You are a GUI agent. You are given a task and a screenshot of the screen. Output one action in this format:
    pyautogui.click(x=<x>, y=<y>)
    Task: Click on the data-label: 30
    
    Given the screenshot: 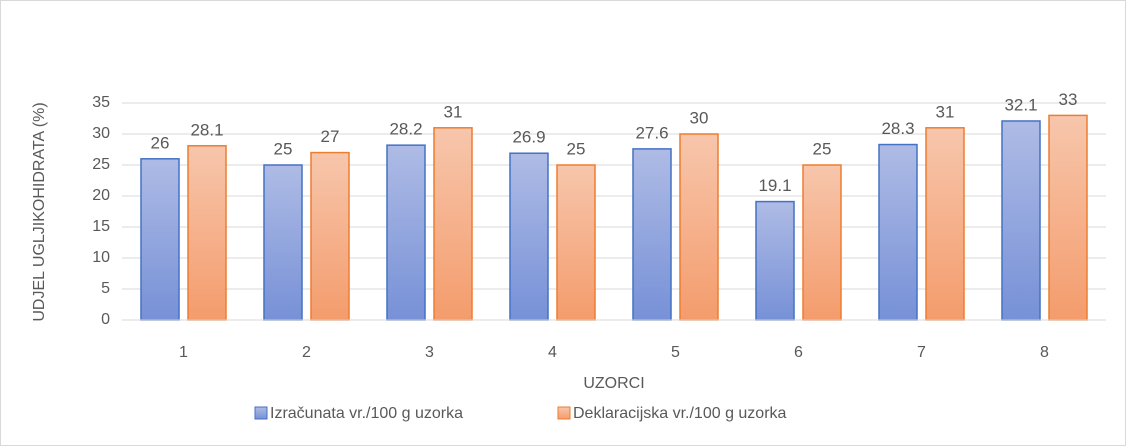 What is the action you would take?
    pyautogui.click(x=699, y=117)
    